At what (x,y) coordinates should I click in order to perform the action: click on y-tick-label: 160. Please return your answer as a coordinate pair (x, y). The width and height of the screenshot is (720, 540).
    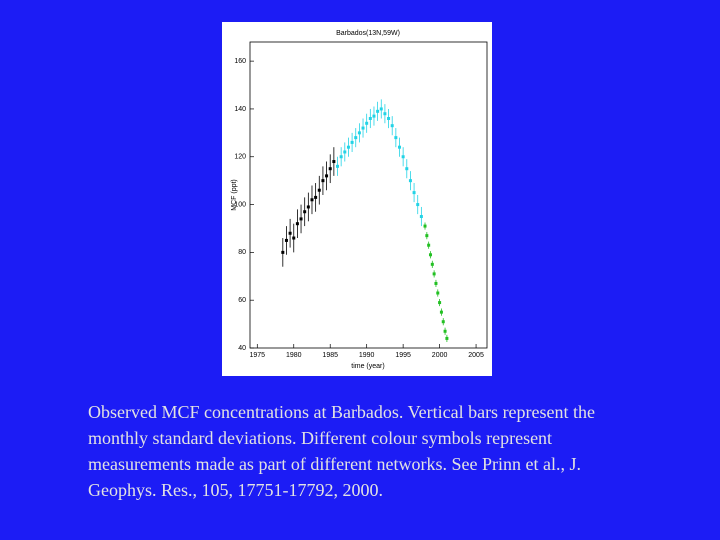
    Looking at the image, I should click on (240, 61).